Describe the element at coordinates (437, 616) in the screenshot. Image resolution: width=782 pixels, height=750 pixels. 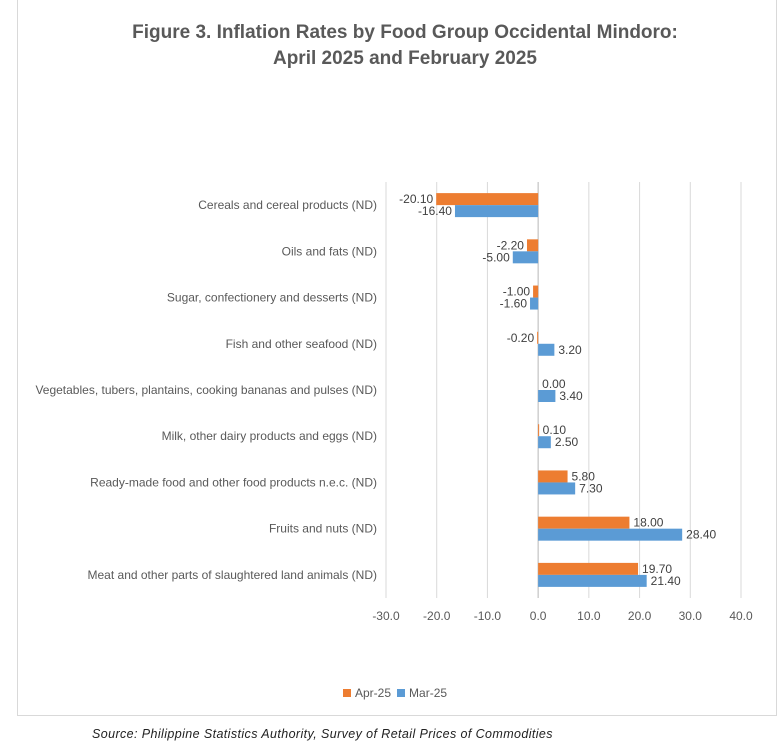
I see `x-tick-label: -20.0` at that location.